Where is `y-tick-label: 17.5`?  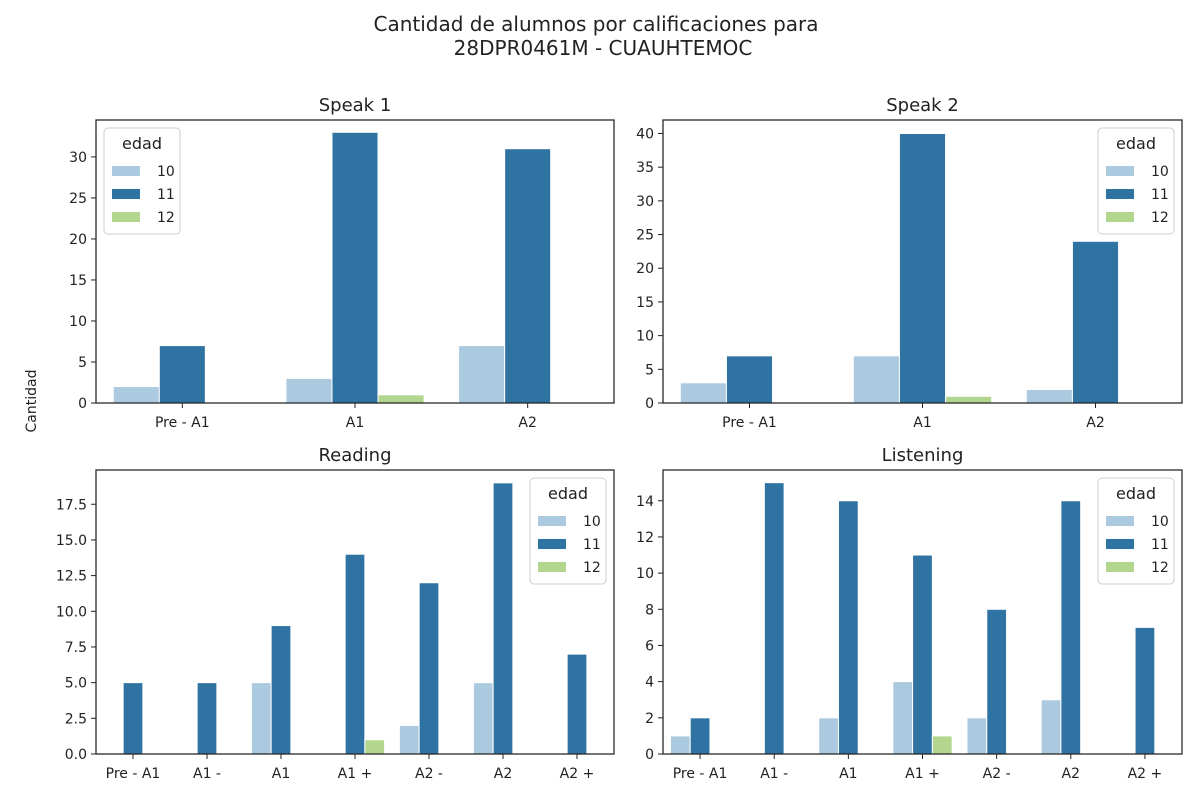 y-tick-label: 17.5 is located at coordinates (71, 505).